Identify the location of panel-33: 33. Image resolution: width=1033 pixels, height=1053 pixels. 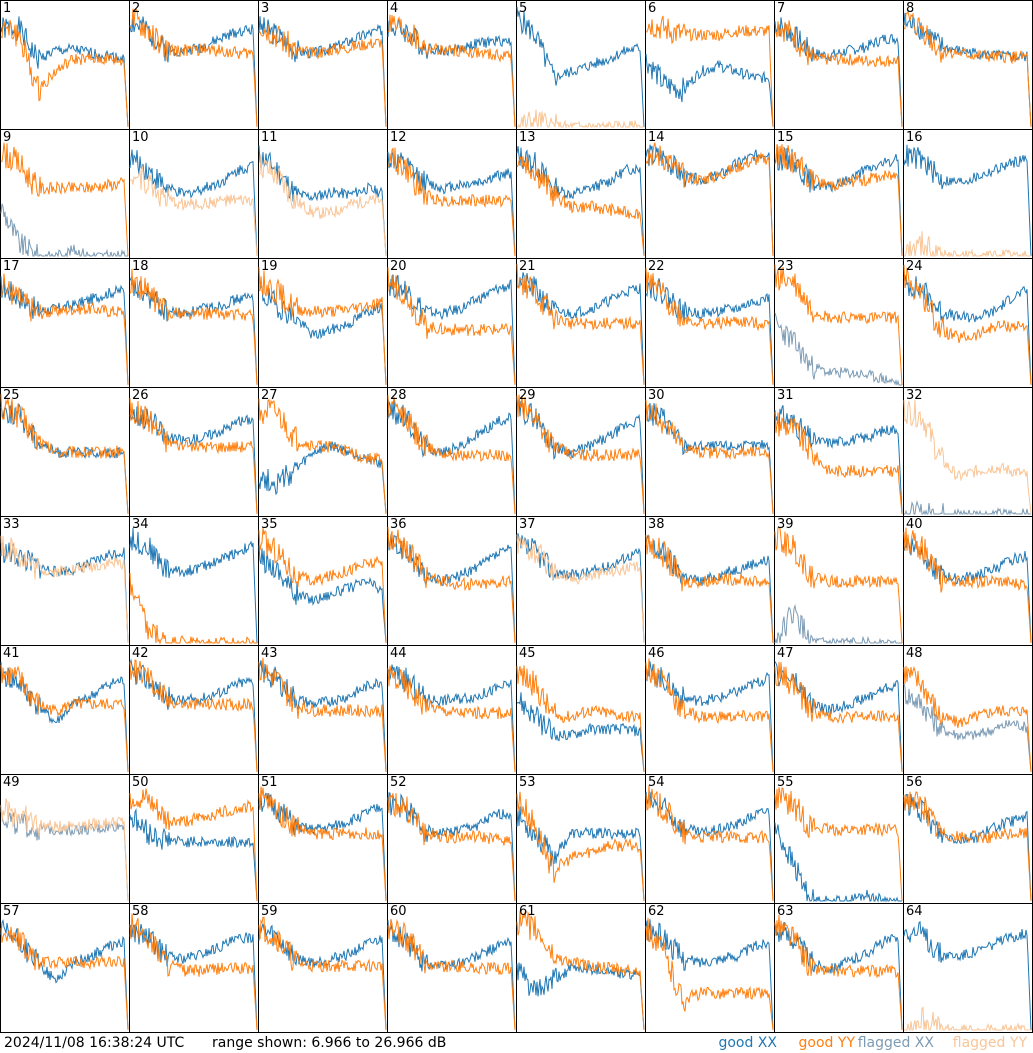
(65, 581).